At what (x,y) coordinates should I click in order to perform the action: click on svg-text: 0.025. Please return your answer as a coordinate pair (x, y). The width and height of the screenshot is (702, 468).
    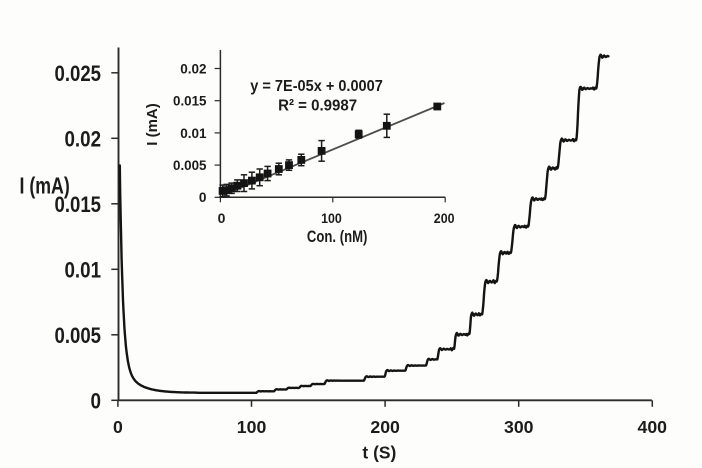
    Looking at the image, I should click on (78, 73).